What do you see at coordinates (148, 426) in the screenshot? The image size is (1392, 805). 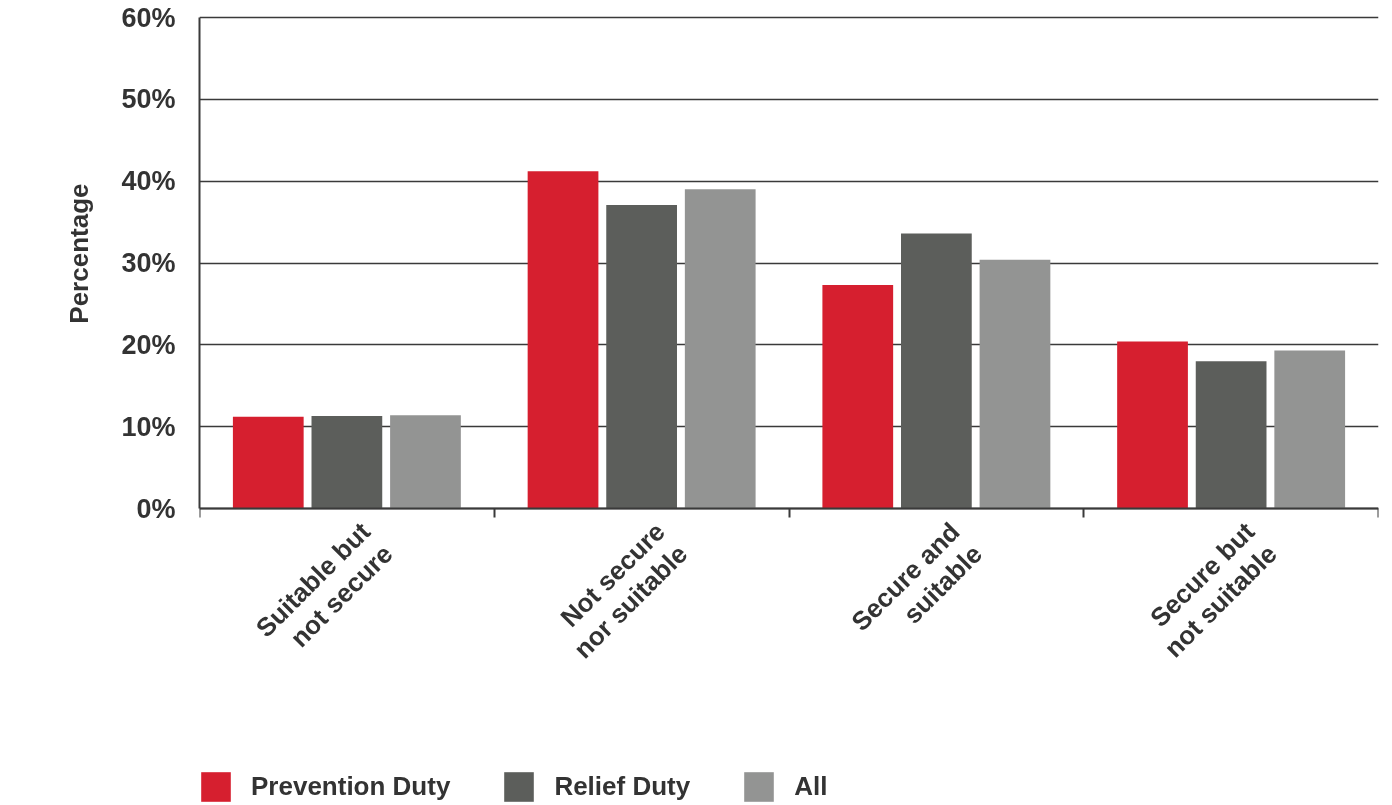 I see `y-tick-label: 10%` at bounding box center [148, 426].